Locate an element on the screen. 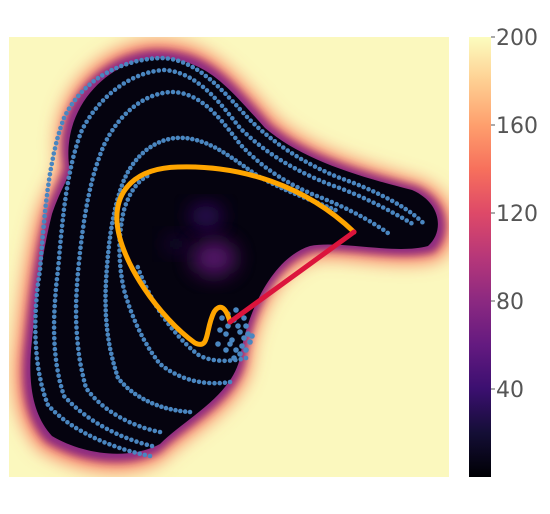 The width and height of the screenshot is (550, 514). colorbar-tick-label: 120 is located at coordinates (517, 214).